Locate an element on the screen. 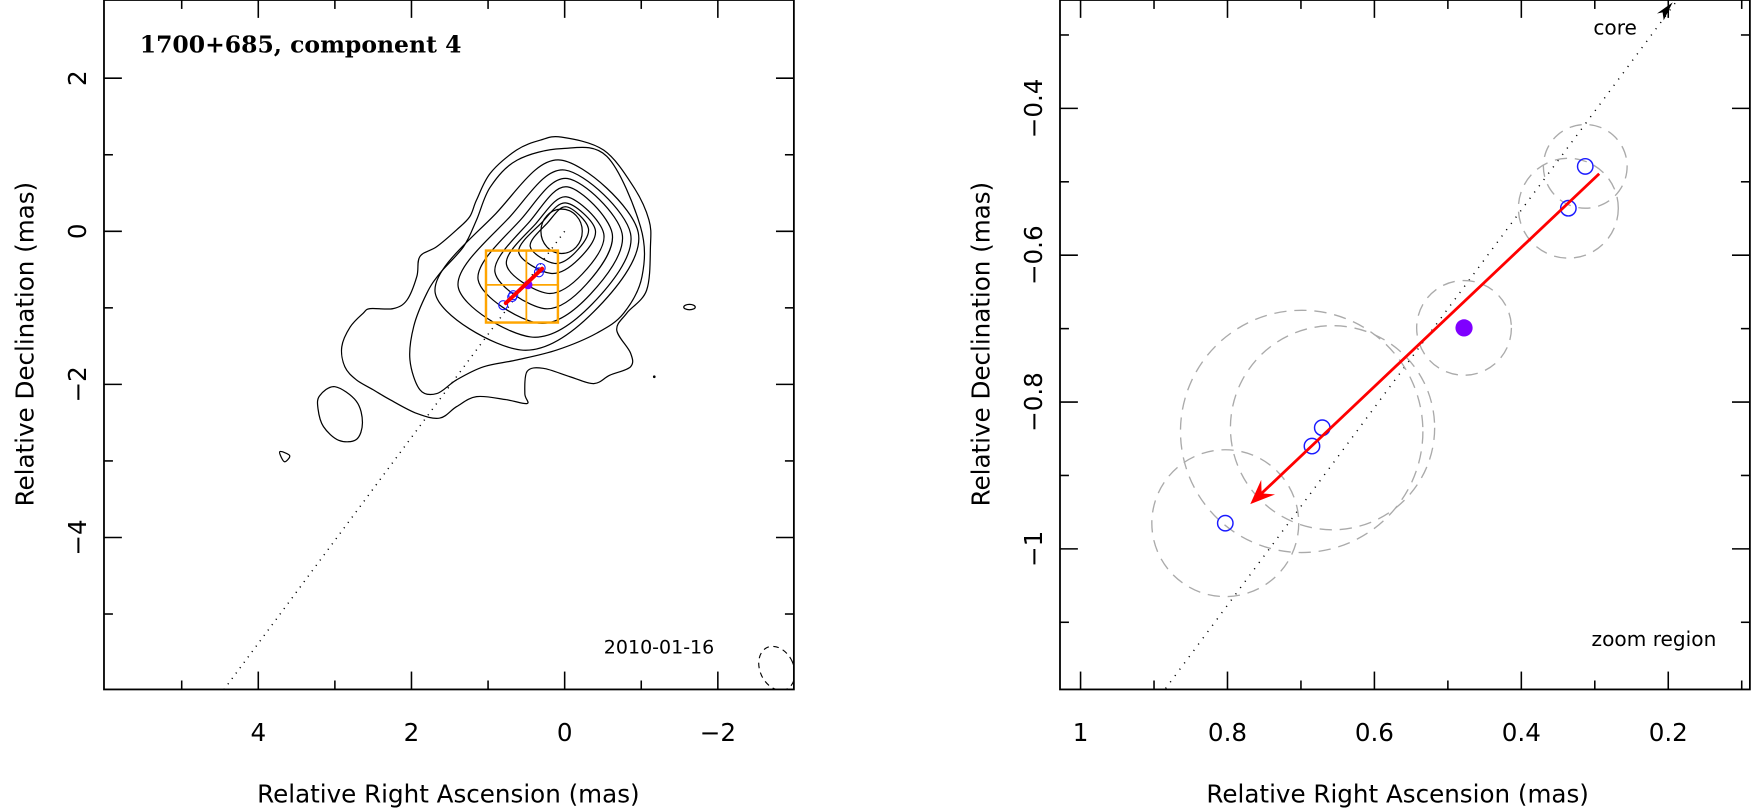  x-tick-label: 1 is located at coordinates (1081, 732).